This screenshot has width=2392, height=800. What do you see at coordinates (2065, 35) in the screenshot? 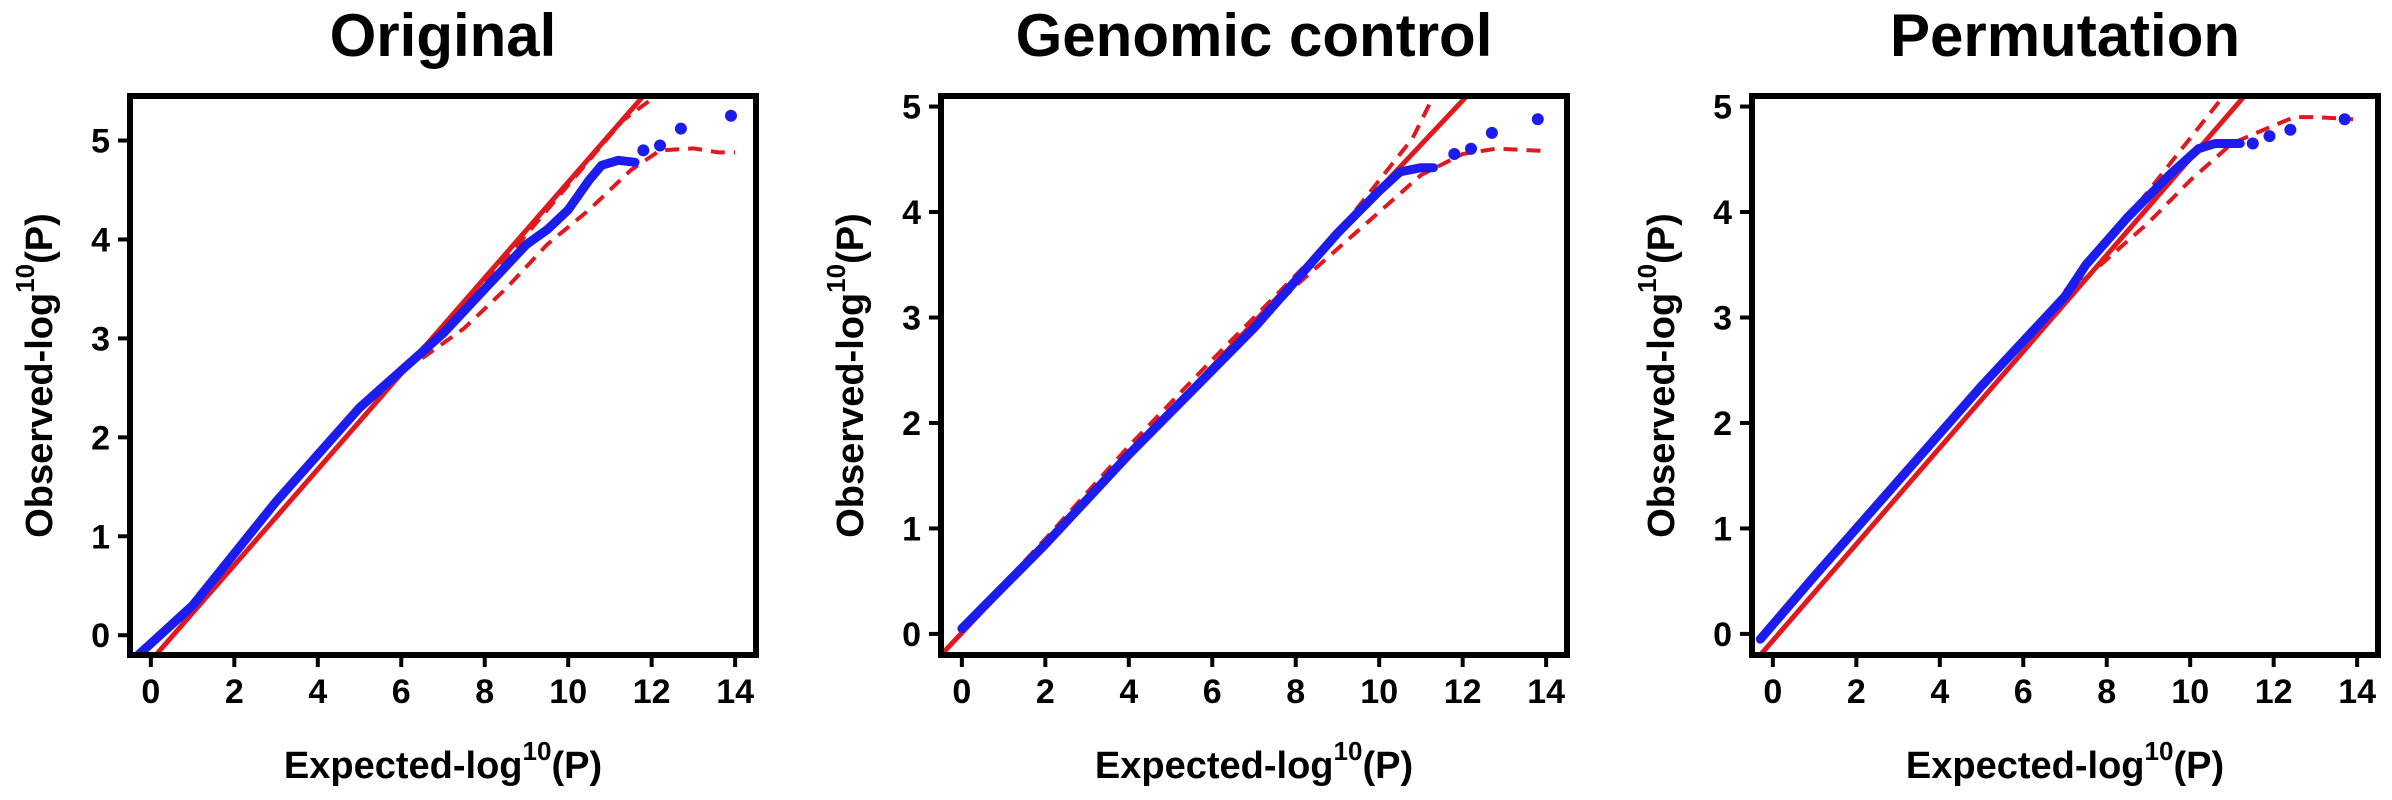
I see `chart-title: Permutation` at bounding box center [2065, 35].